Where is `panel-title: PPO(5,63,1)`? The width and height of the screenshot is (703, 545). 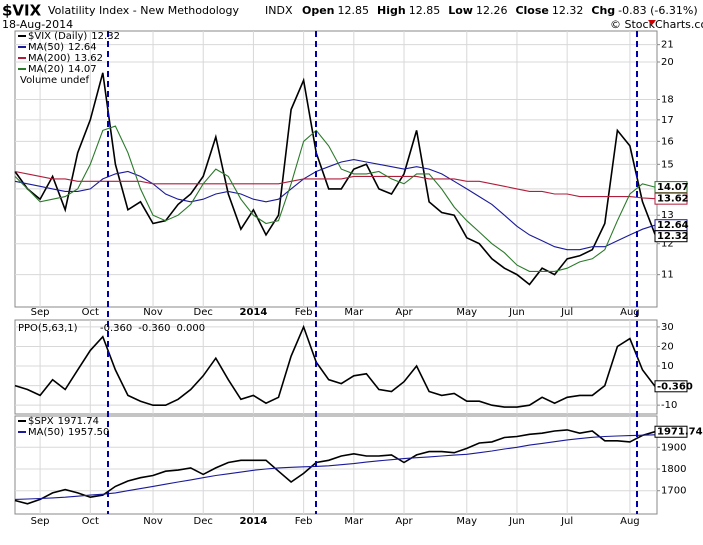
panel-title: PPO(5,63,1) is located at coordinates (48, 328).